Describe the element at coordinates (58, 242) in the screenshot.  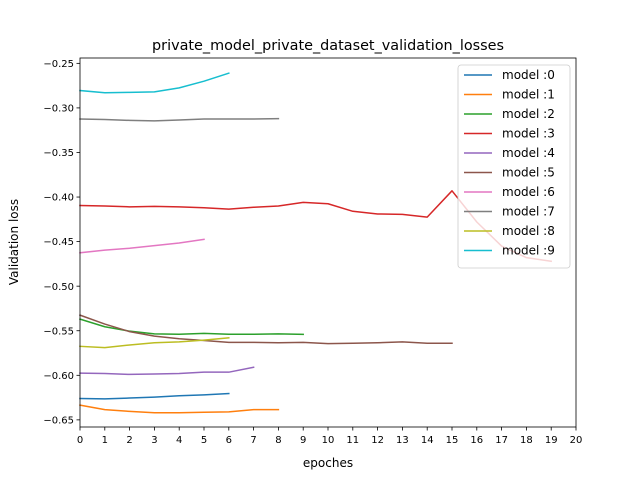
I see `y-tick-label: −0.45` at that location.